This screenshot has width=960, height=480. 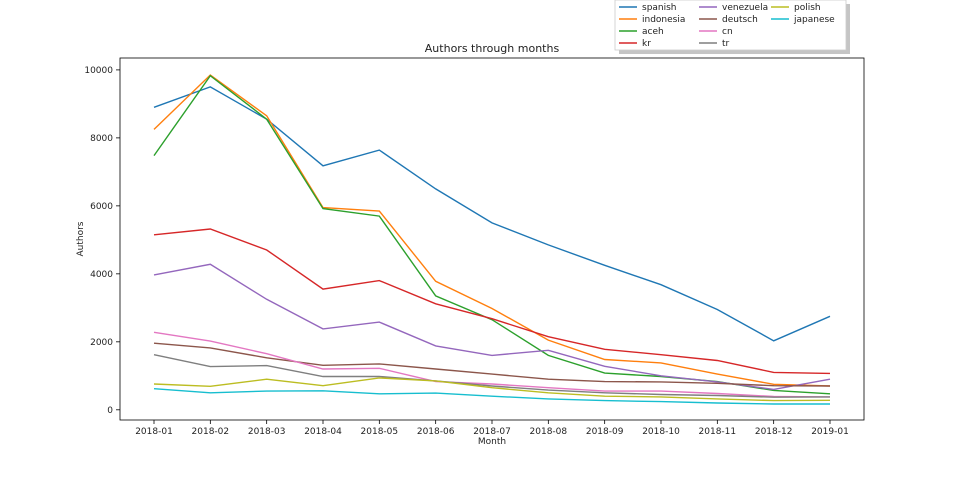 What do you see at coordinates (101, 275) in the screenshot?
I see `y-tick-label: 4000` at bounding box center [101, 275].